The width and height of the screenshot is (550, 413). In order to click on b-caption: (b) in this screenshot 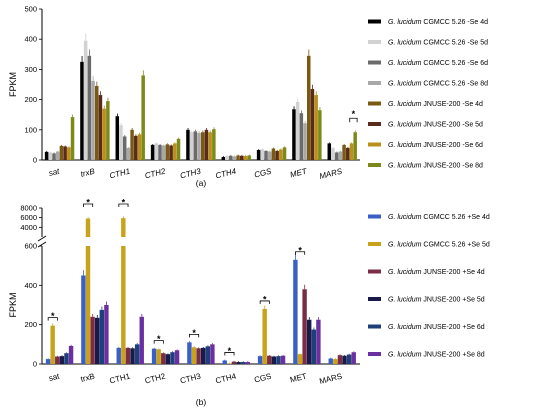, I will do `click(201, 402)`.